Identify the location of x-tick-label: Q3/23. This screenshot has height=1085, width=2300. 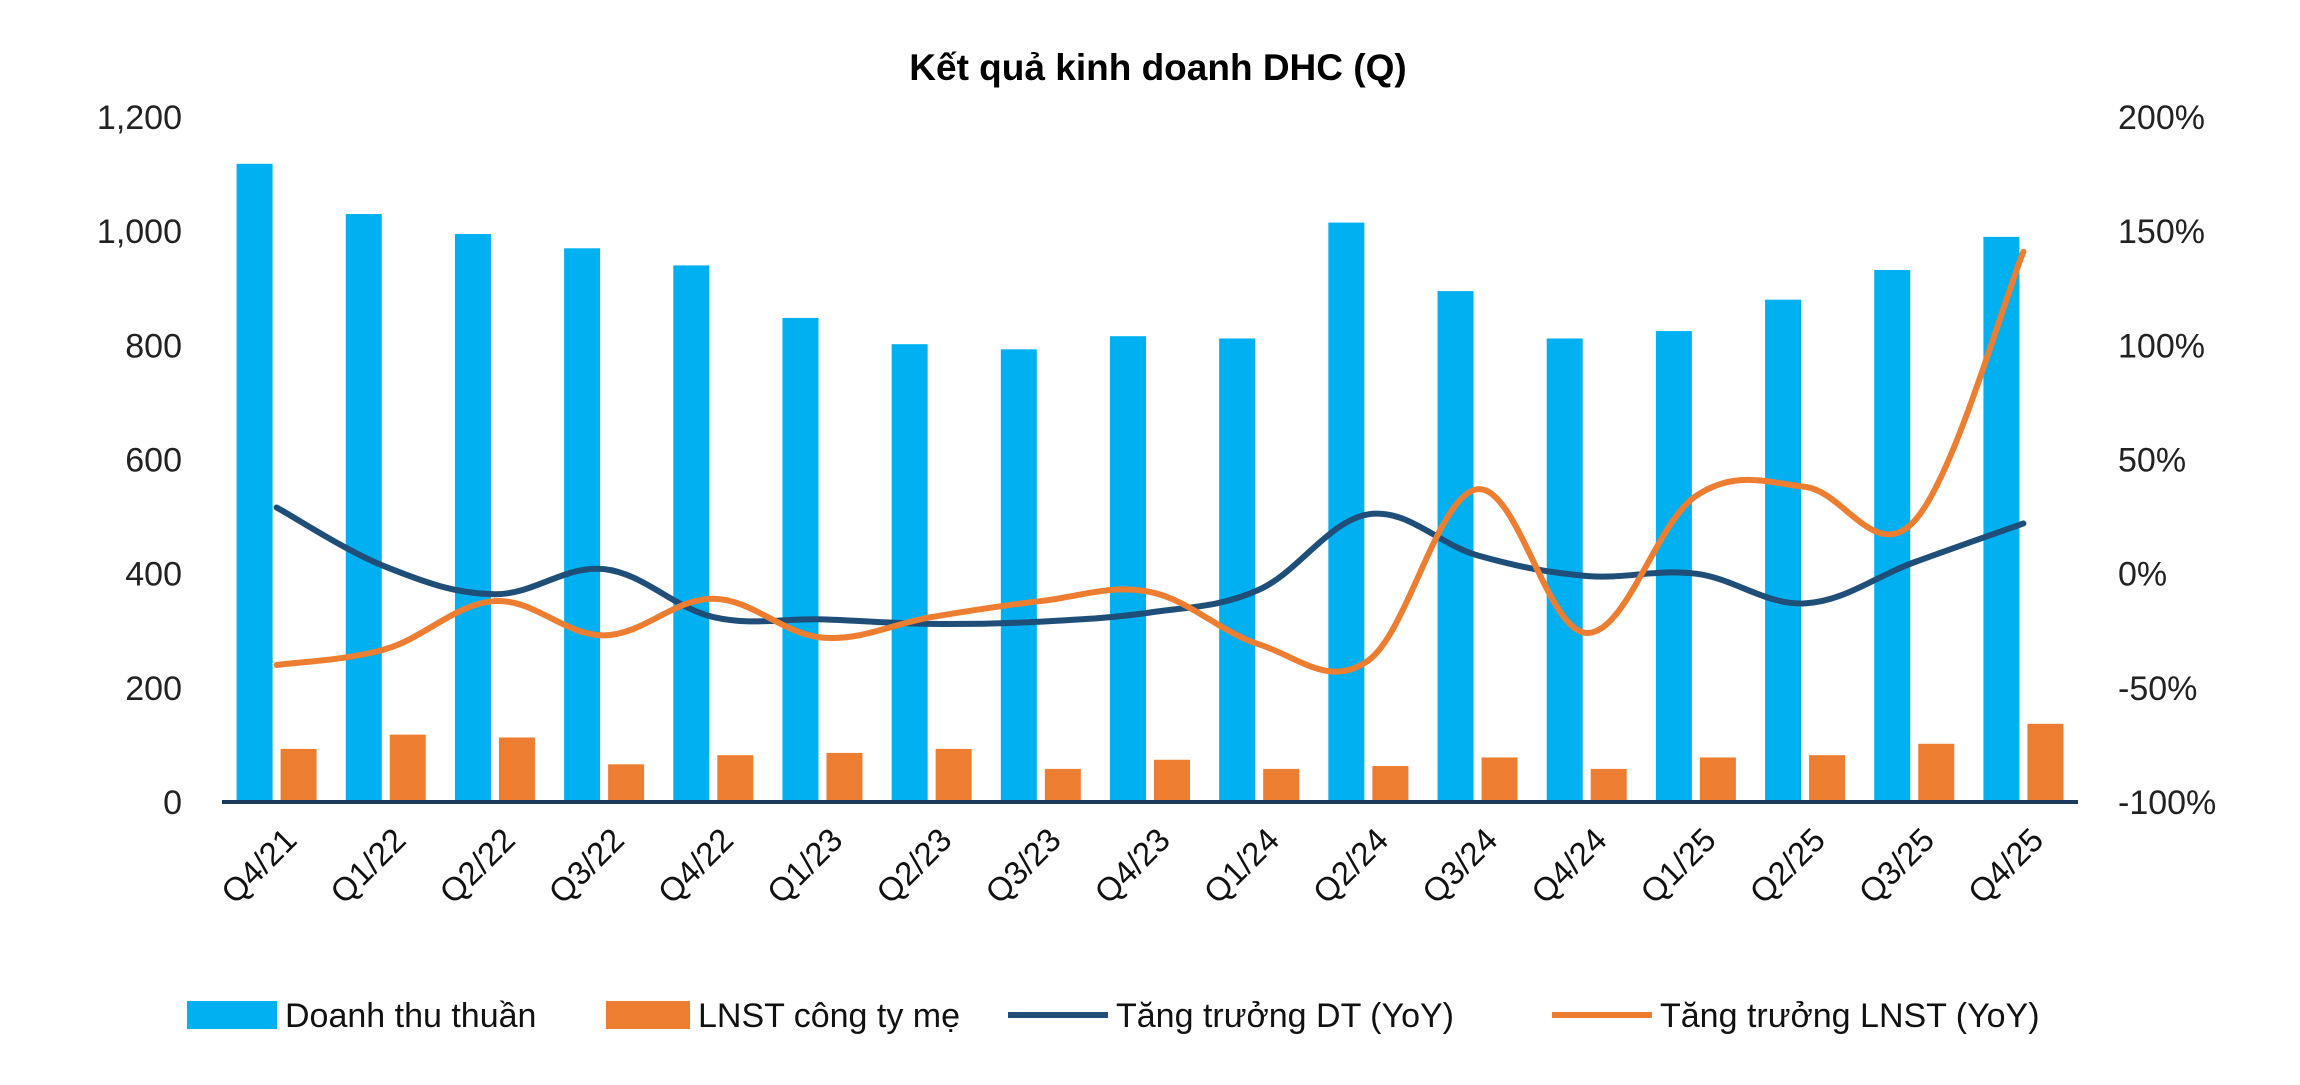
(1023, 866).